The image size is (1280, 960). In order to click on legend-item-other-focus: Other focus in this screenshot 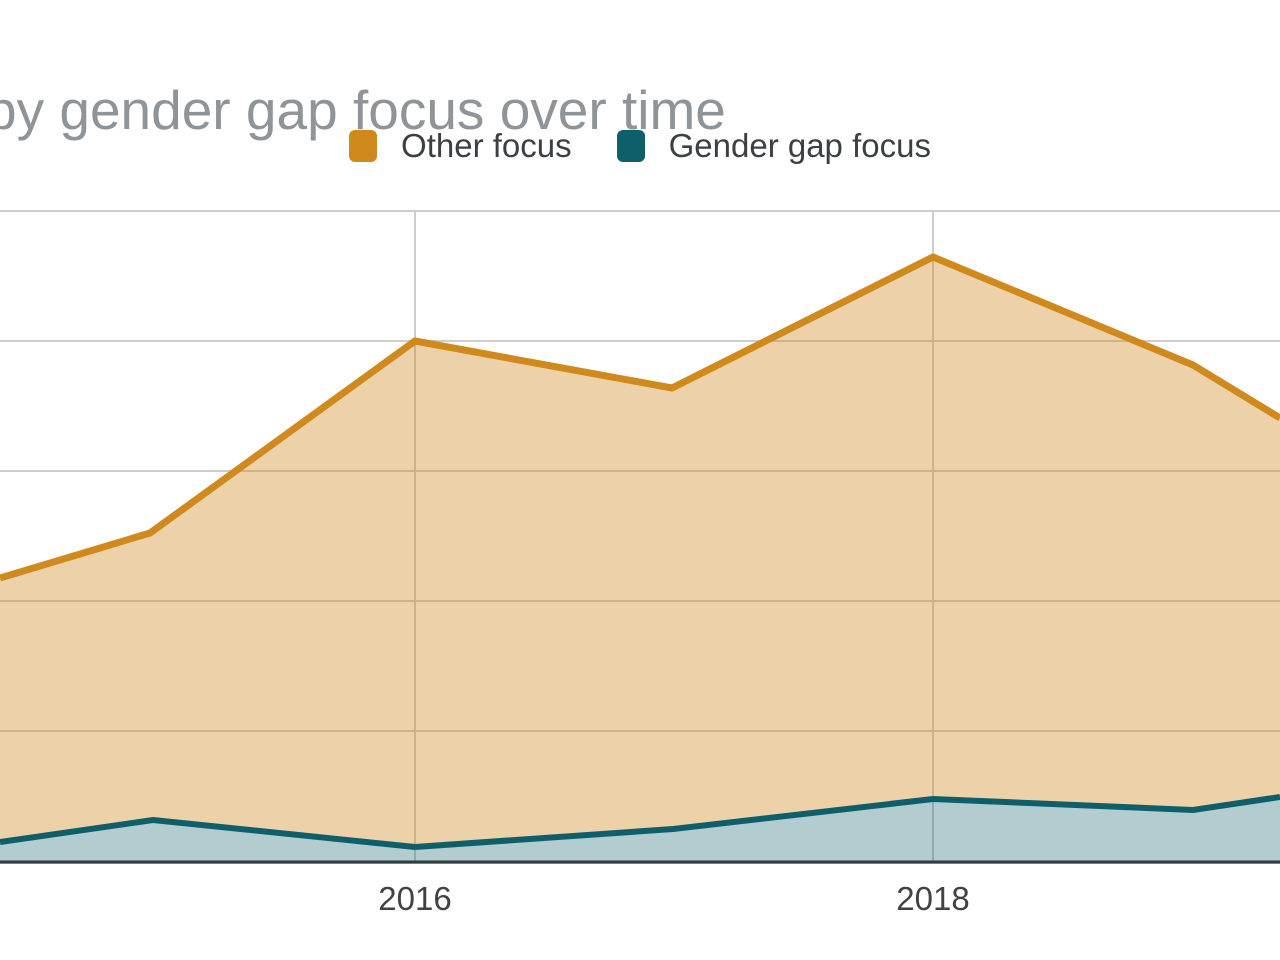, I will do `click(460, 146)`.